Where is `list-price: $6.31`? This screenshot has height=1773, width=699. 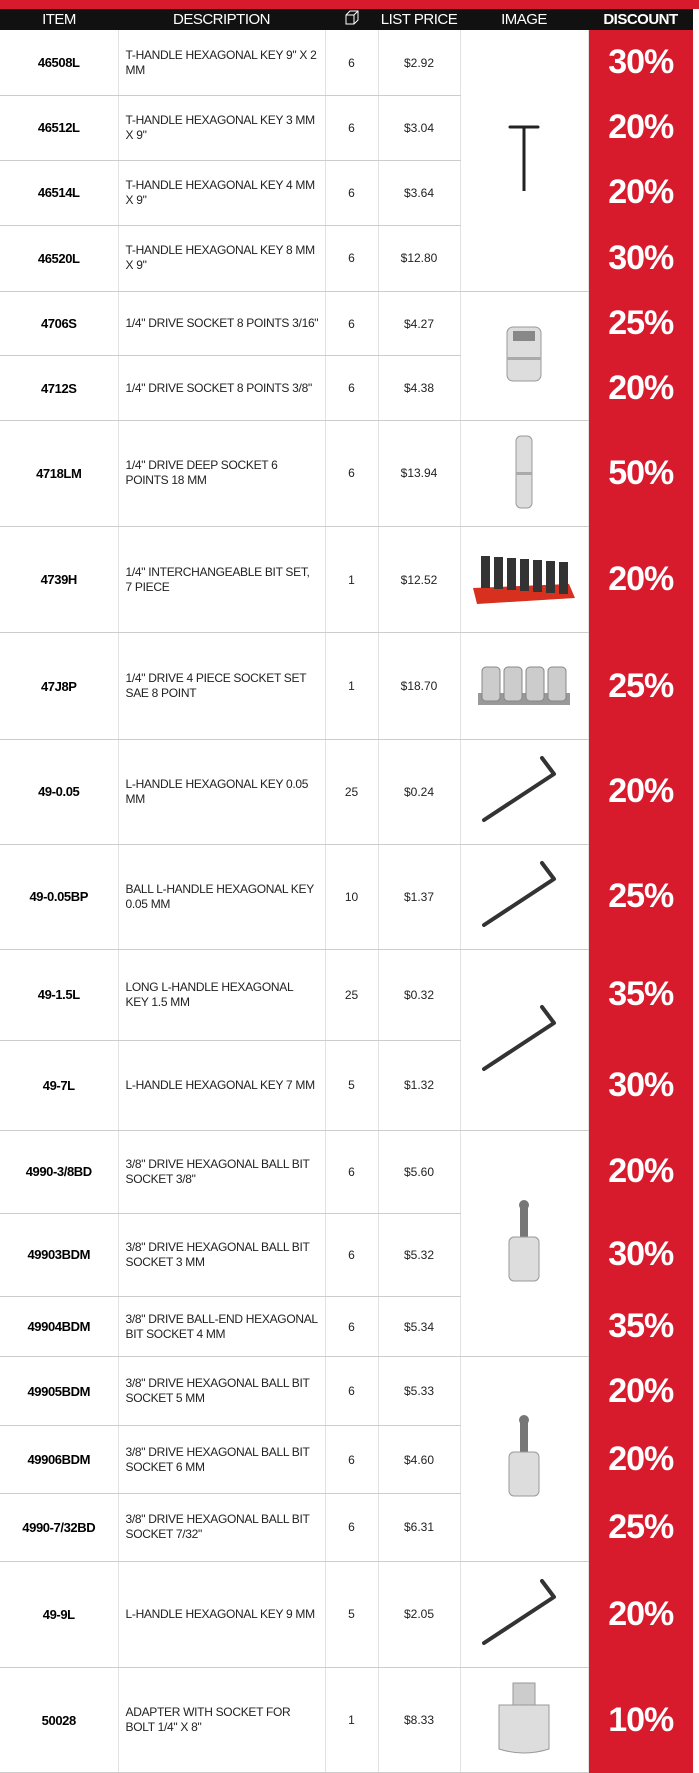 list-price: $6.31 is located at coordinates (419, 1527).